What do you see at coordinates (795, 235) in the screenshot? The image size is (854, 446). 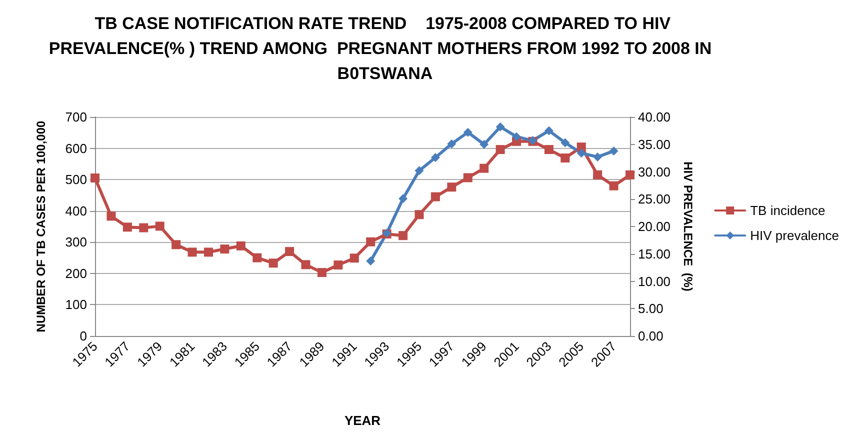 I see `legend-label: HIV prevalence` at bounding box center [795, 235].